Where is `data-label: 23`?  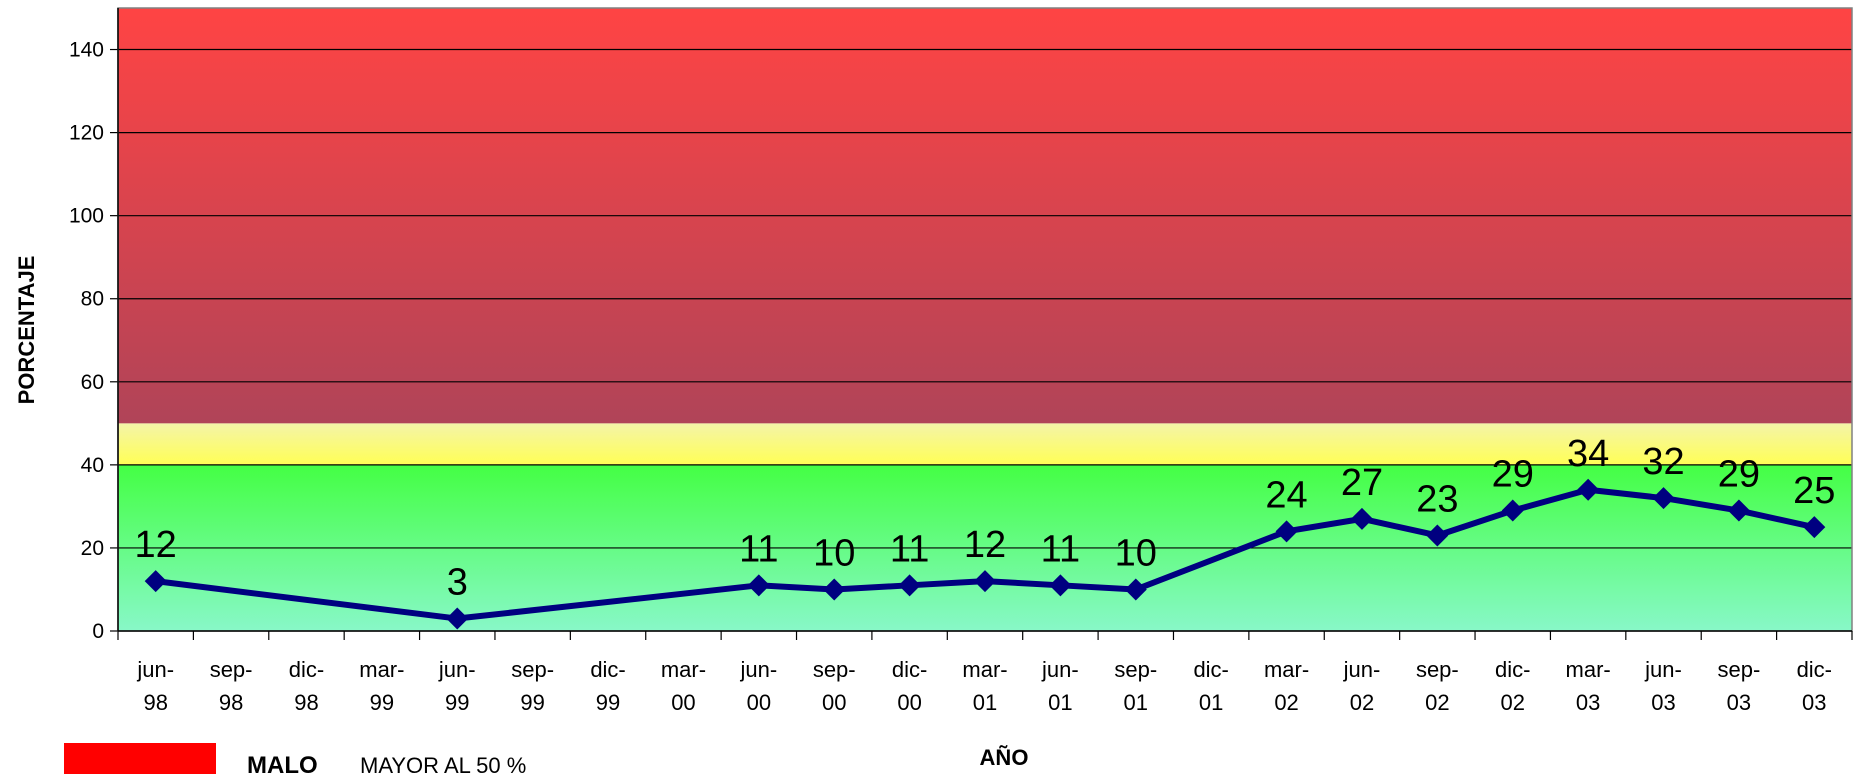
data-label: 23 is located at coordinates (1437, 499).